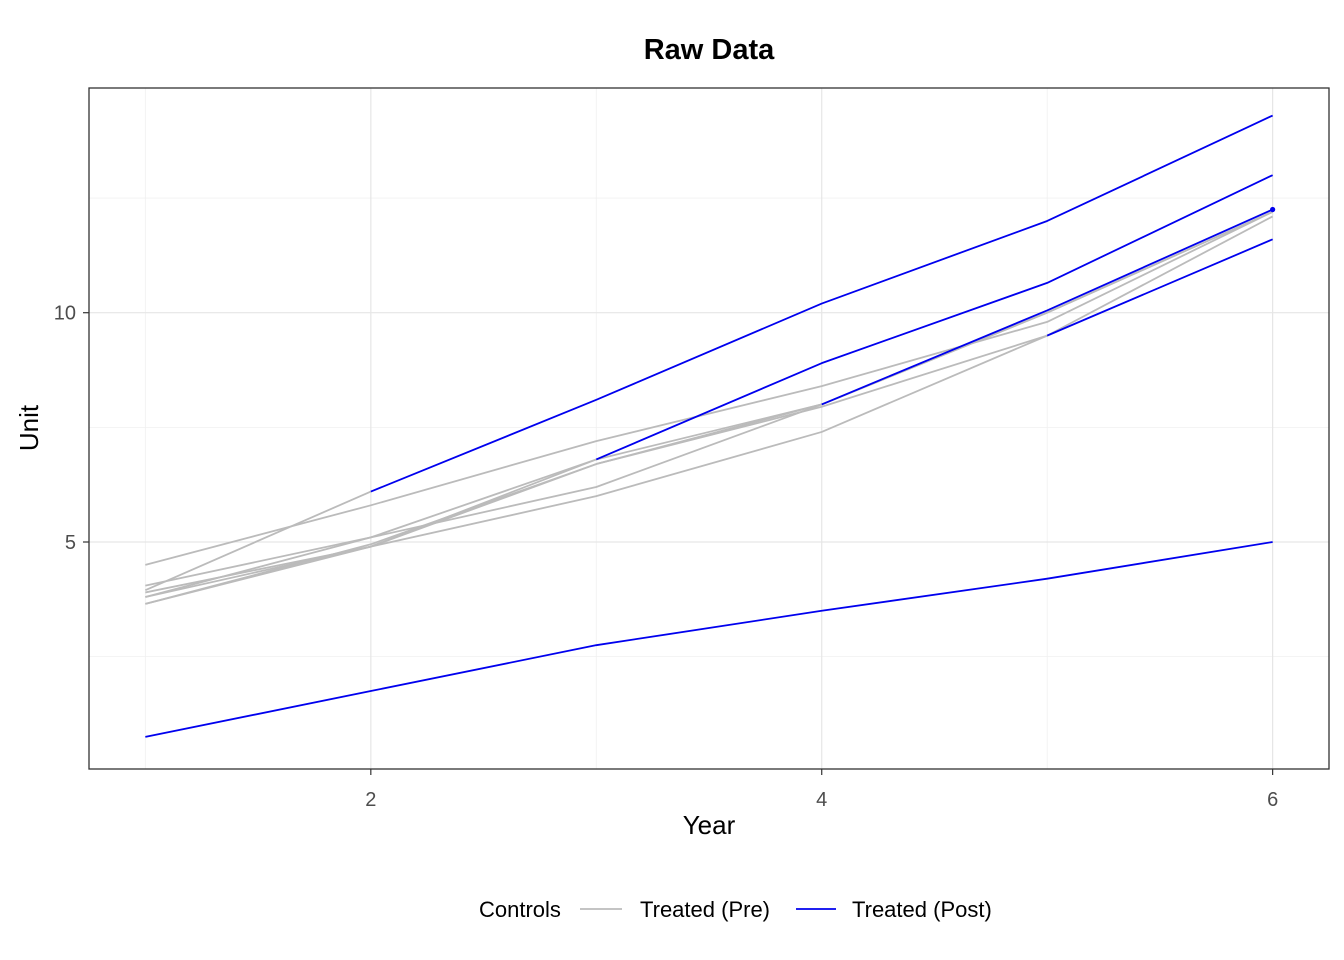  Describe the element at coordinates (29, 427) in the screenshot. I see `y-axis-title: Unit` at that location.